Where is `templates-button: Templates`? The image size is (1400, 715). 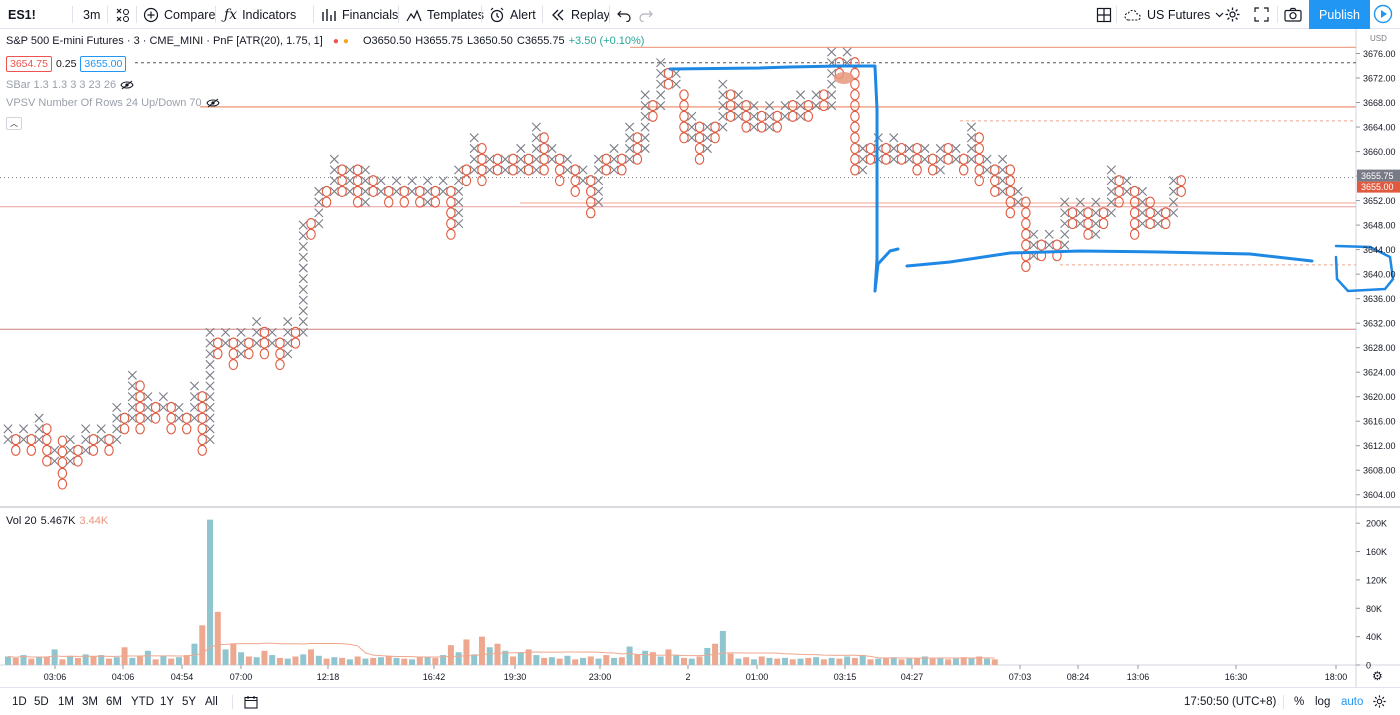 templates-button: Templates is located at coordinates (445, 14).